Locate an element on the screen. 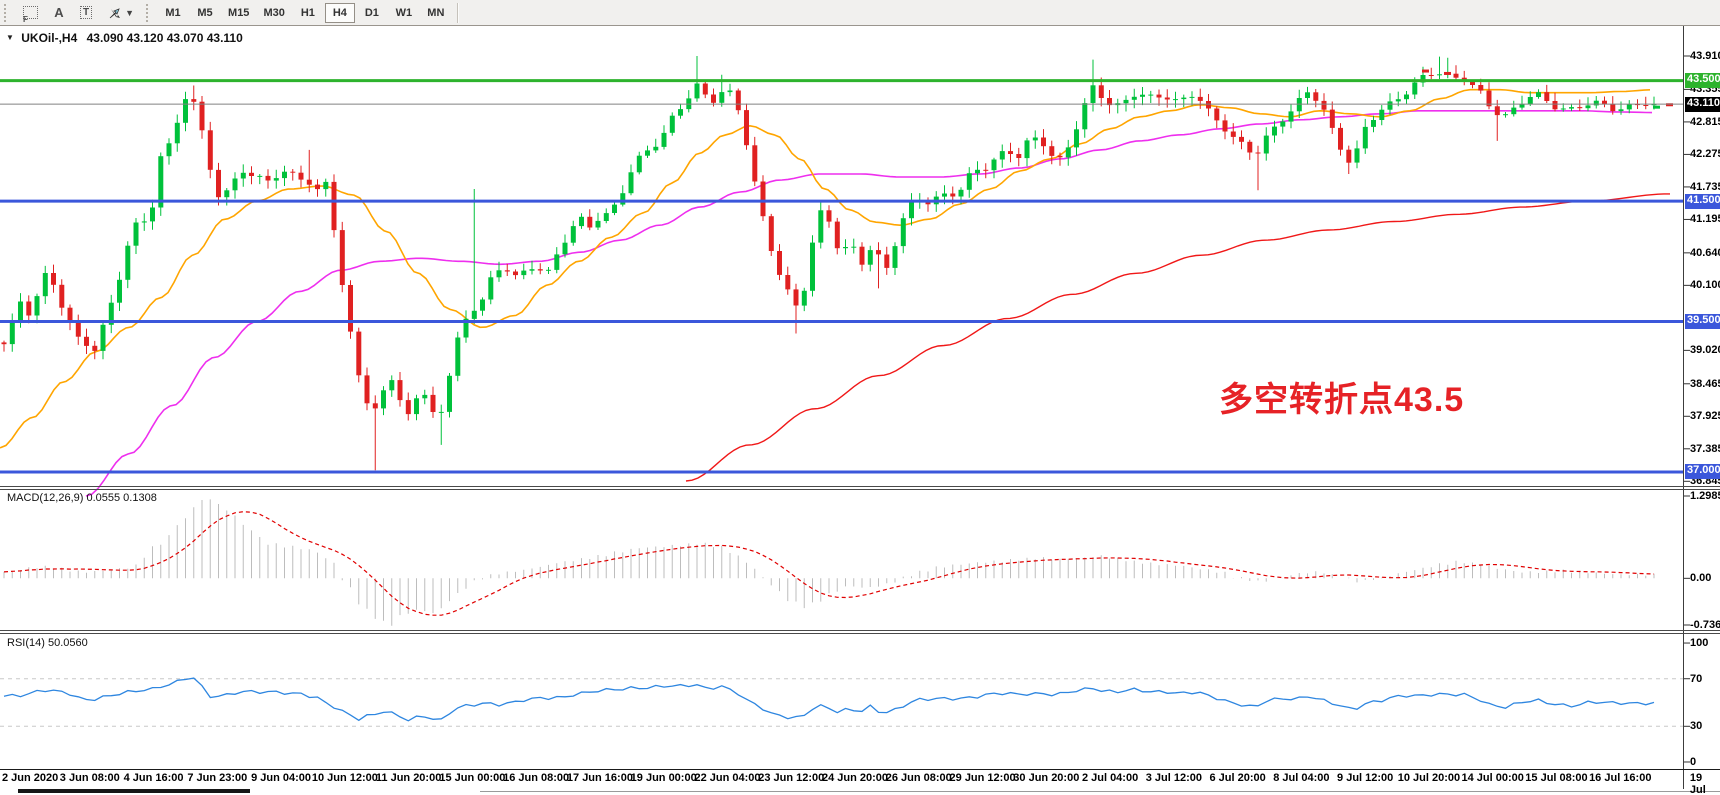 The height and width of the screenshot is (795, 1720). draw-text-tool-button: A is located at coordinates (59, 13).